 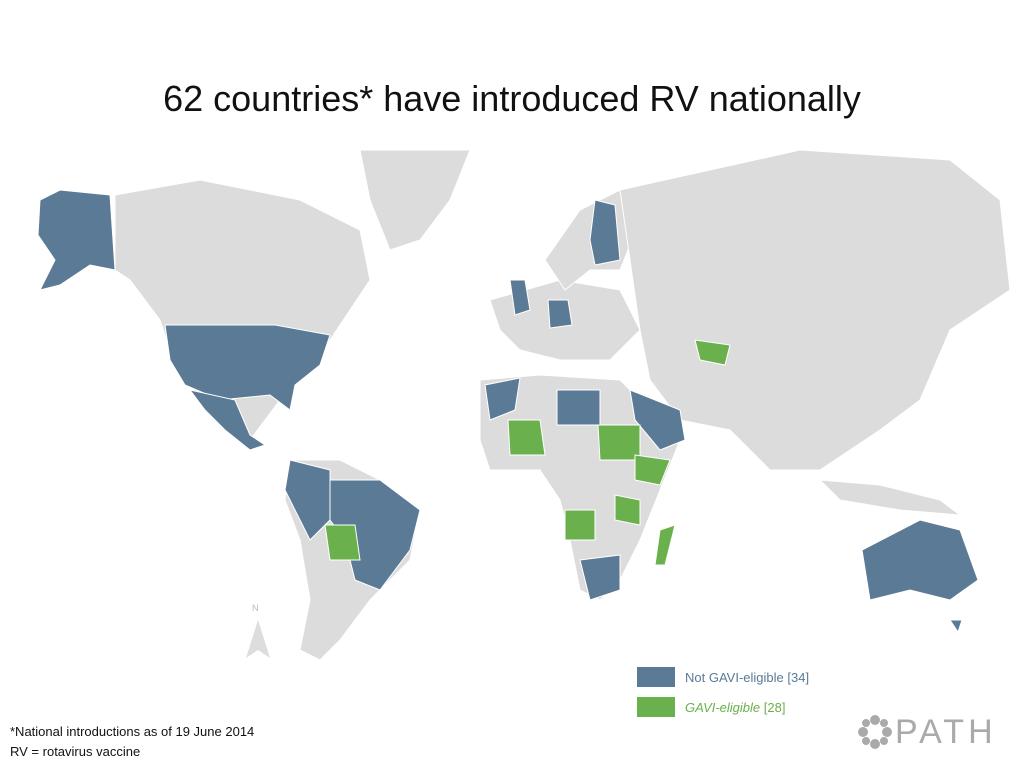 I want to click on greenland, so click(x=415, y=200).